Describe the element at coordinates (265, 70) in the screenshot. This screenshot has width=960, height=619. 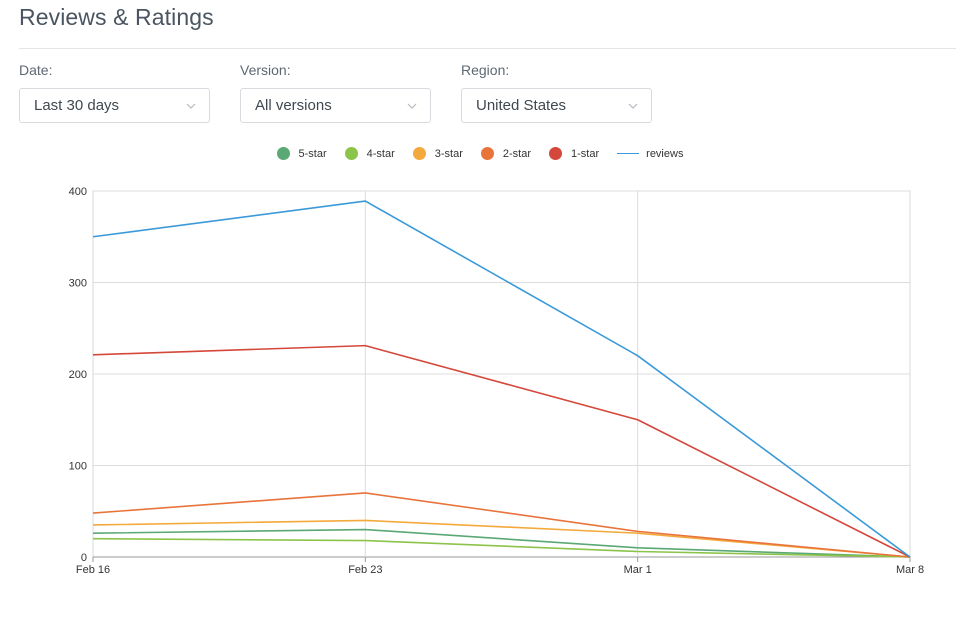
I see `version-filter-label: Version:` at that location.